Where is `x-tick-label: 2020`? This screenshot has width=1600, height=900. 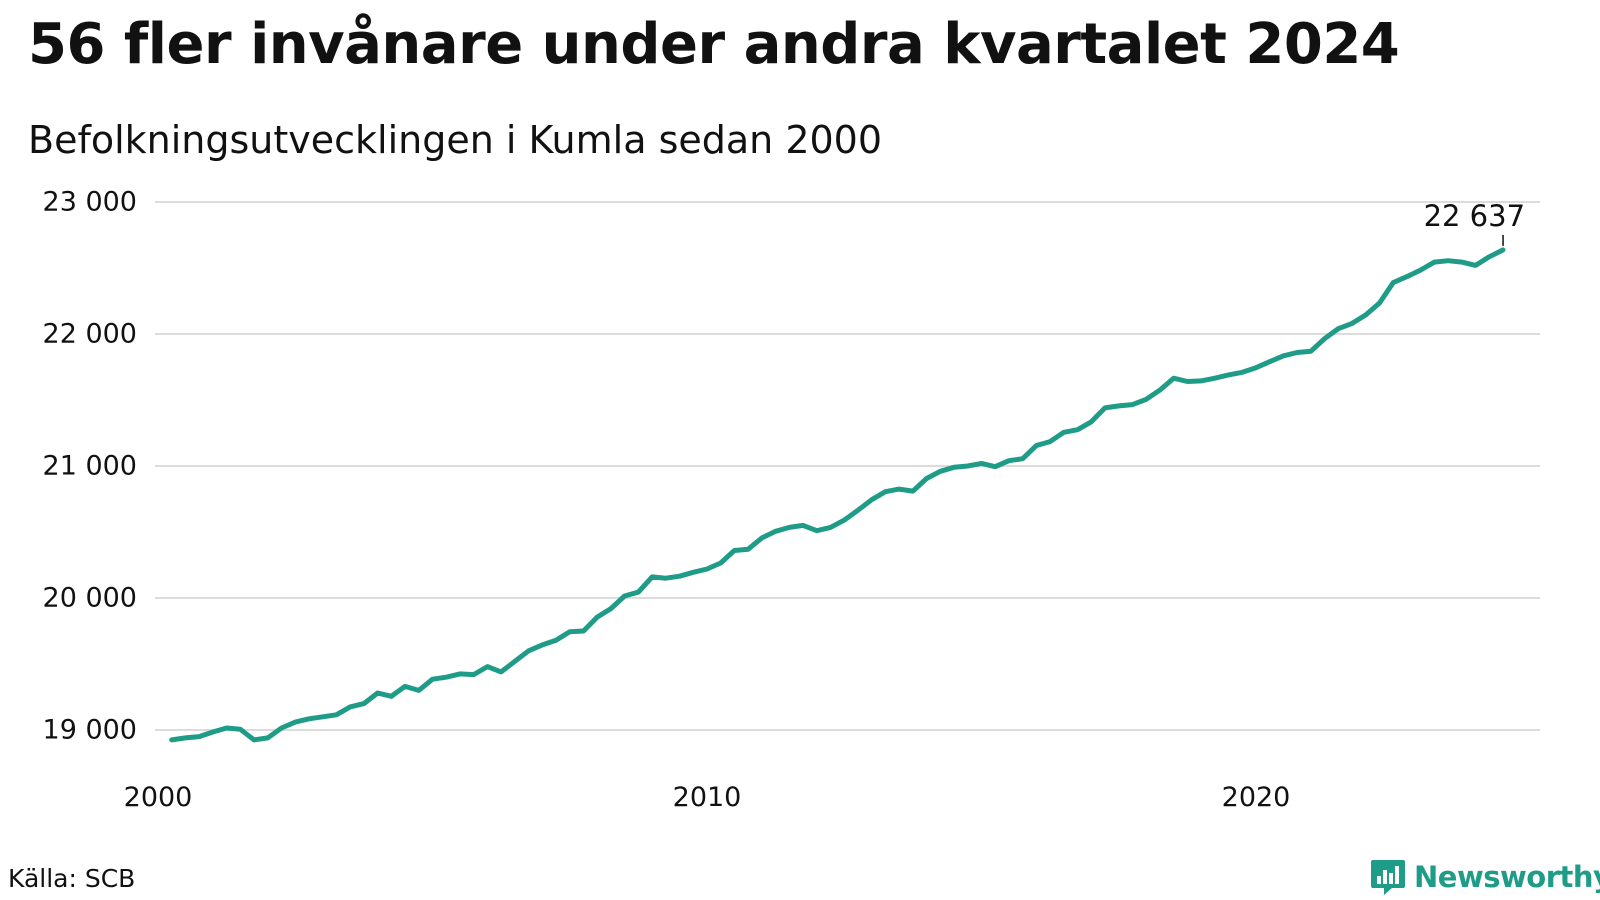 x-tick-label: 2020 is located at coordinates (1256, 797).